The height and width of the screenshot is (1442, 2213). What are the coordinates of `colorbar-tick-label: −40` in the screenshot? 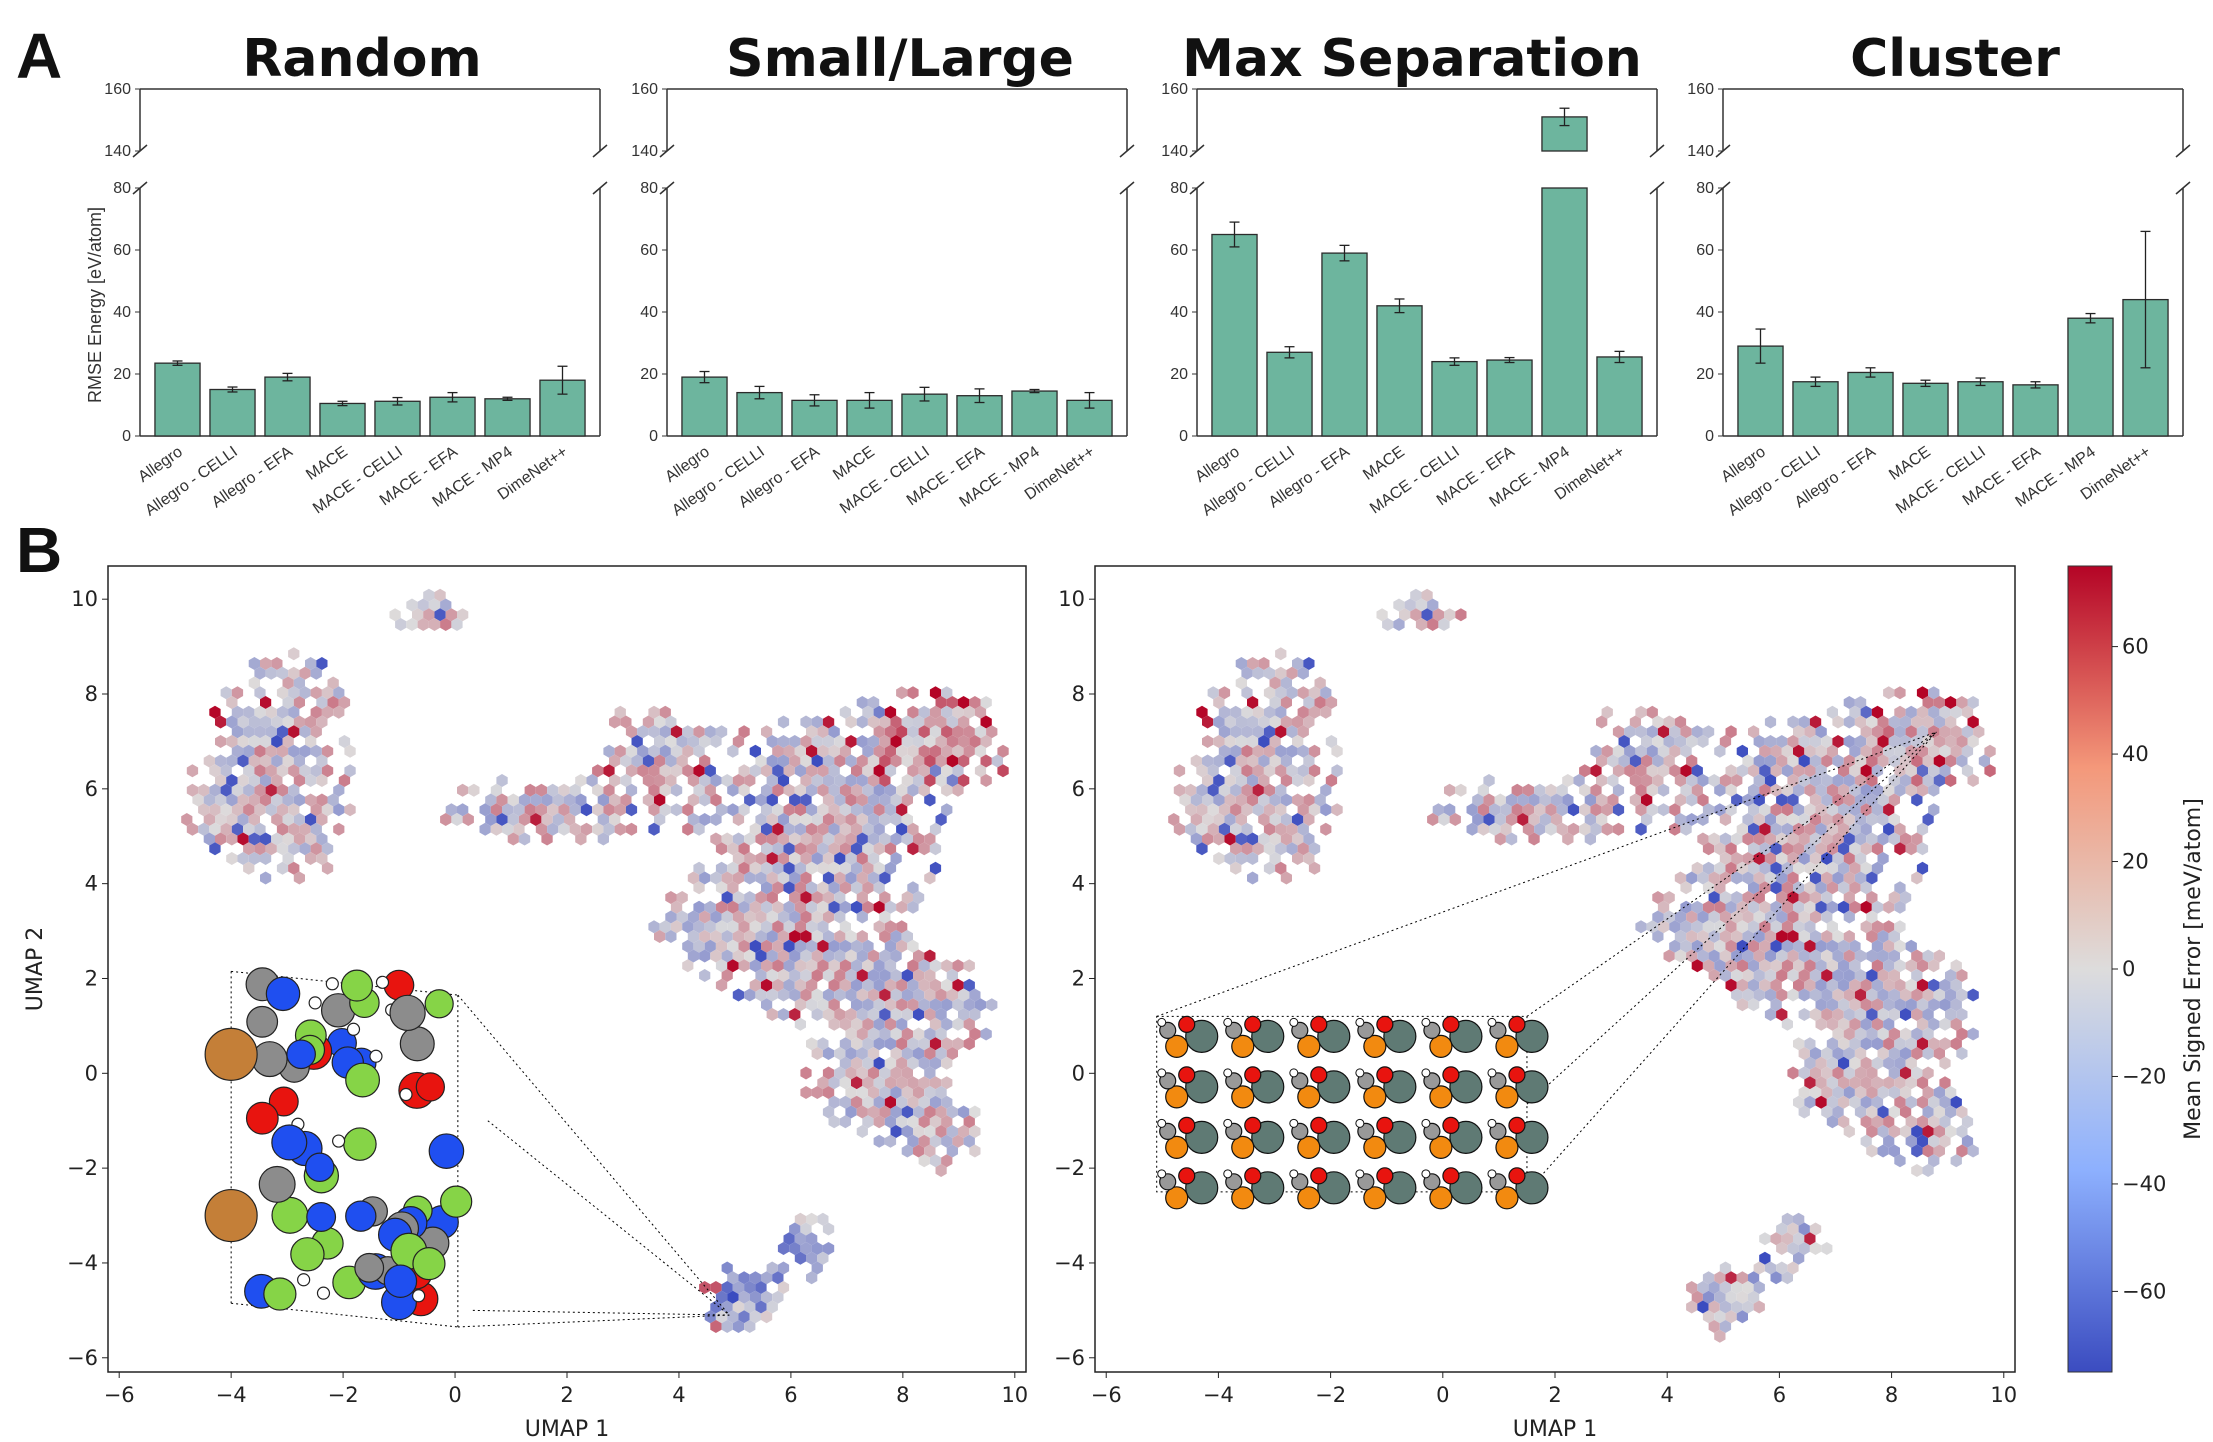 It's located at (2144, 1184).